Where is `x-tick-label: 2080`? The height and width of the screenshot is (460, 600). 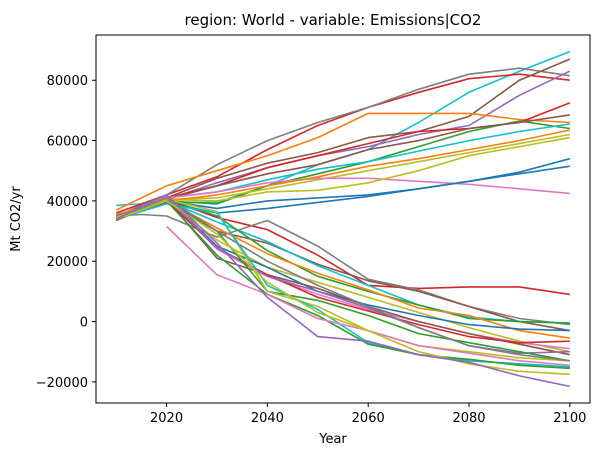 x-tick-label: 2080 is located at coordinates (468, 418).